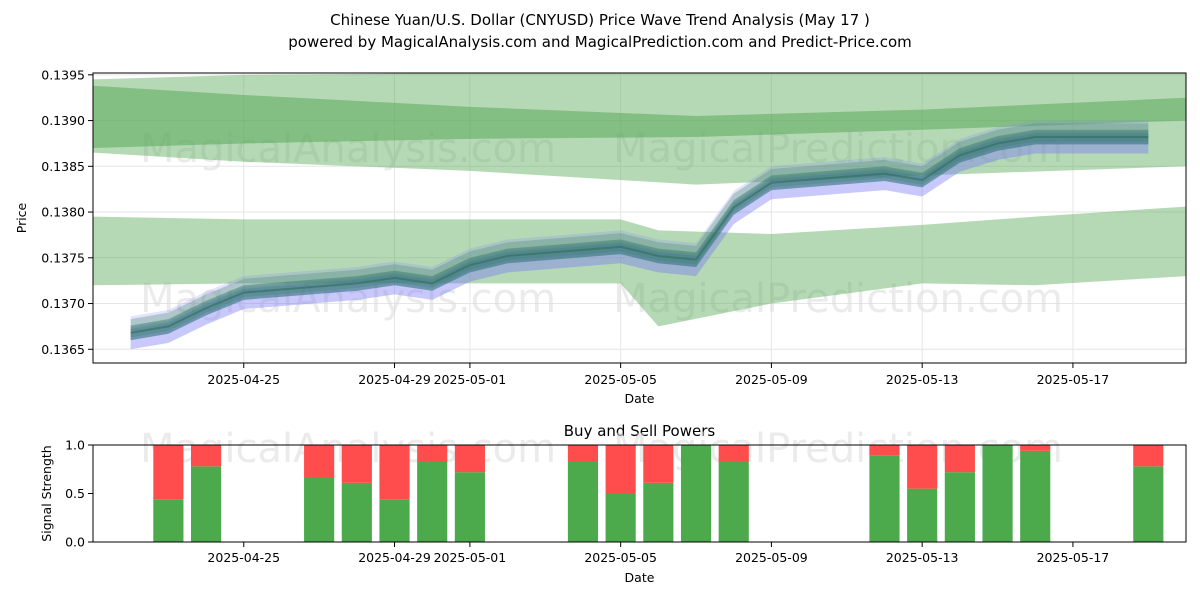  What do you see at coordinates (75, 542) in the screenshot?
I see `bottom-y-tick-0: 0.0` at bounding box center [75, 542].